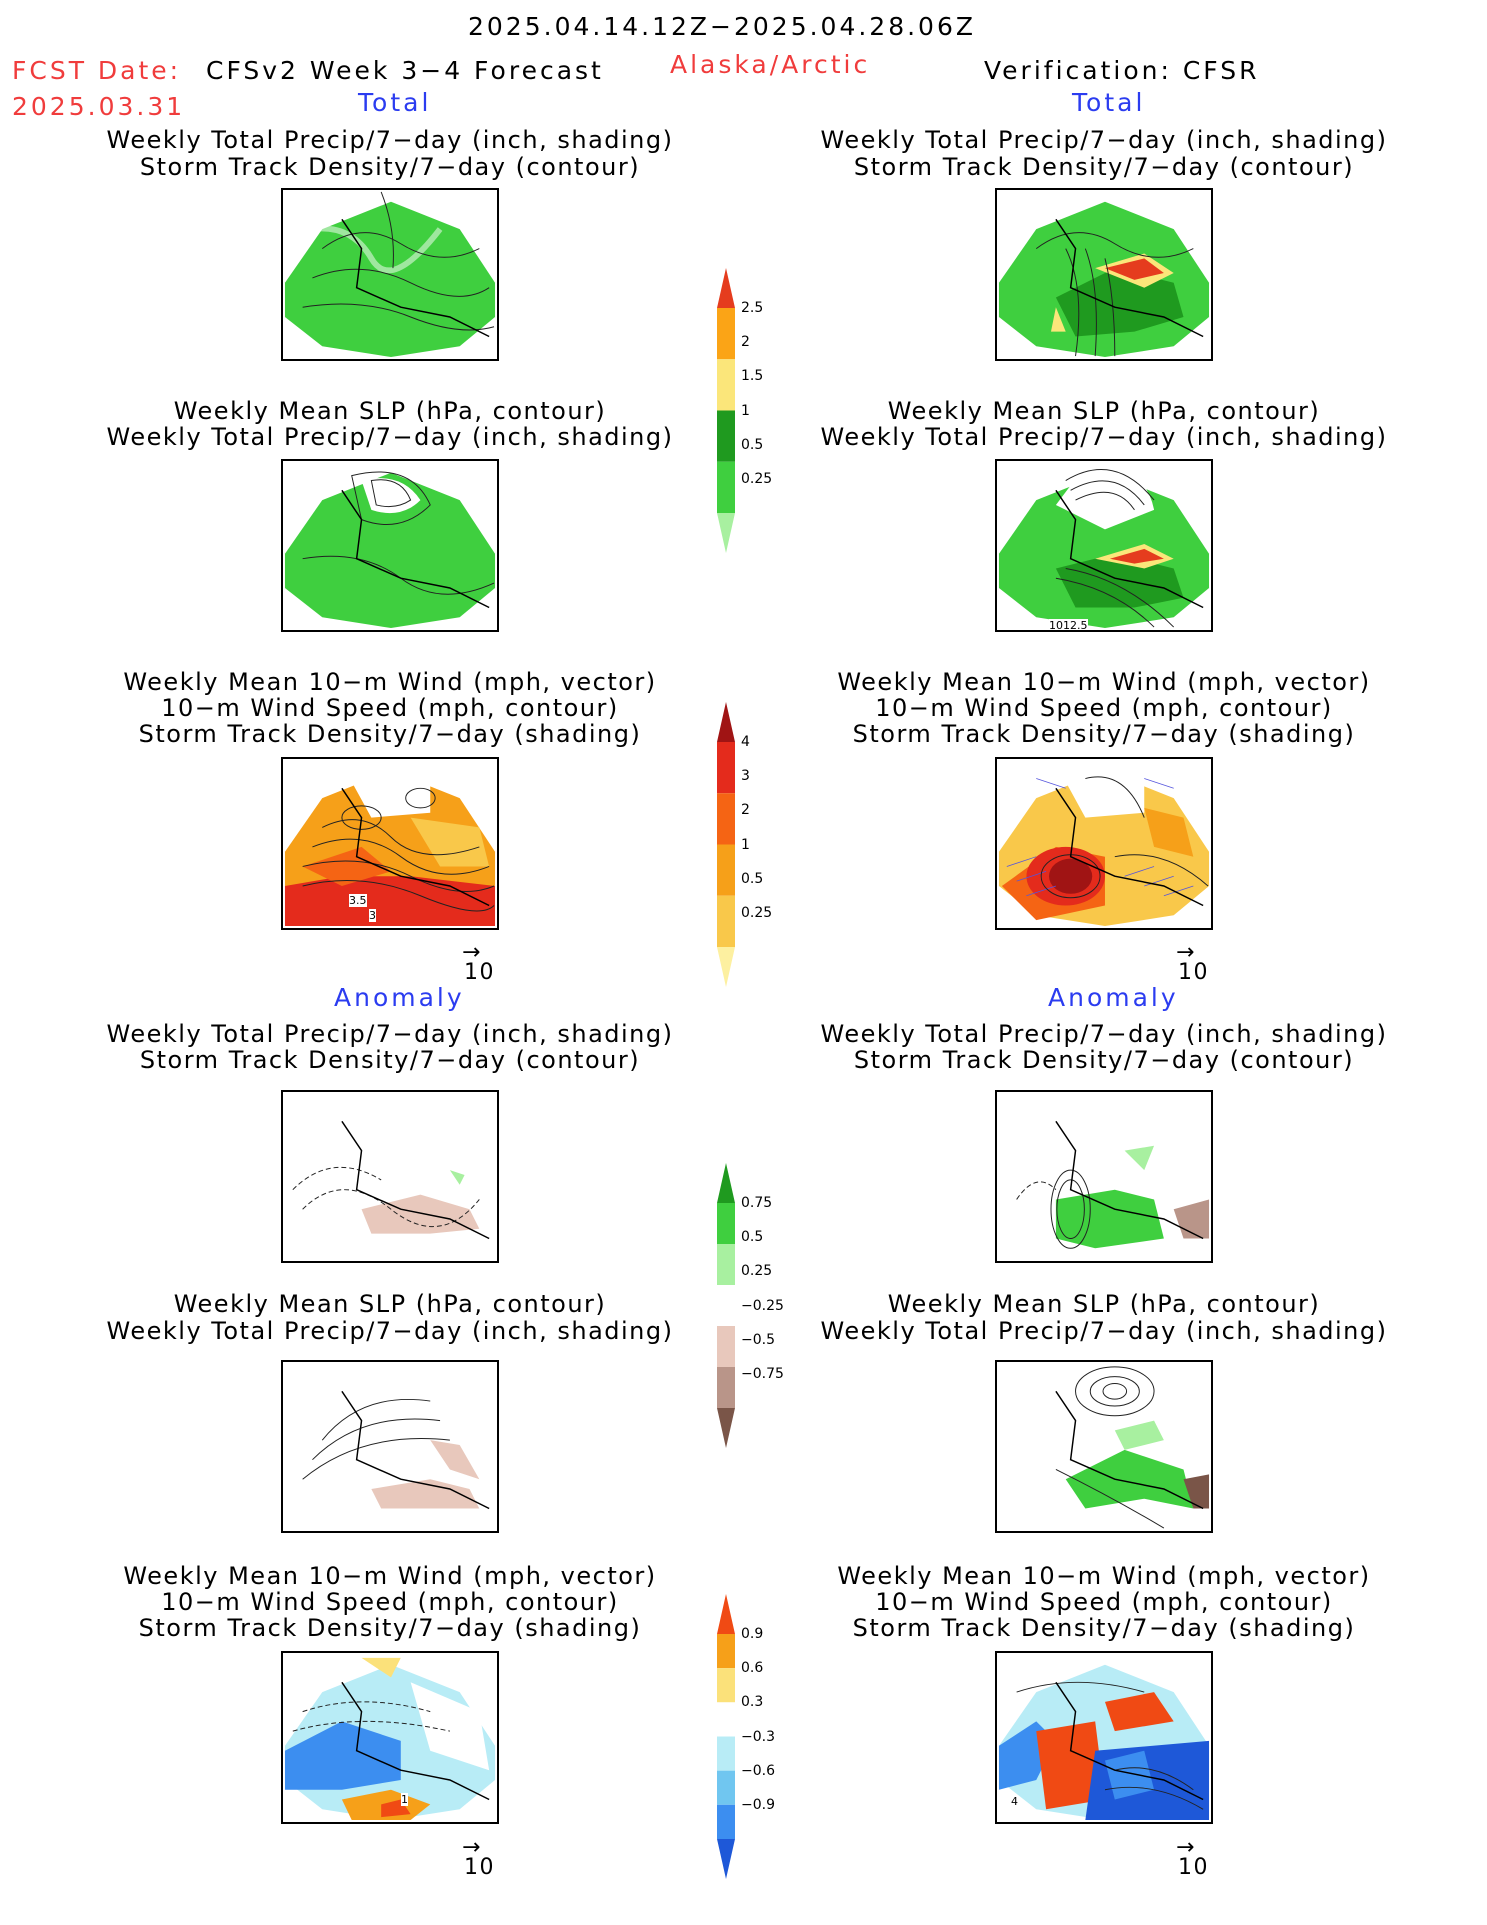 Image resolution: width=1487 pixels, height=1925 pixels. Describe the element at coordinates (405, 70) in the screenshot. I see `model-label: CFSv2 Week 3−4 Forecast` at that location.